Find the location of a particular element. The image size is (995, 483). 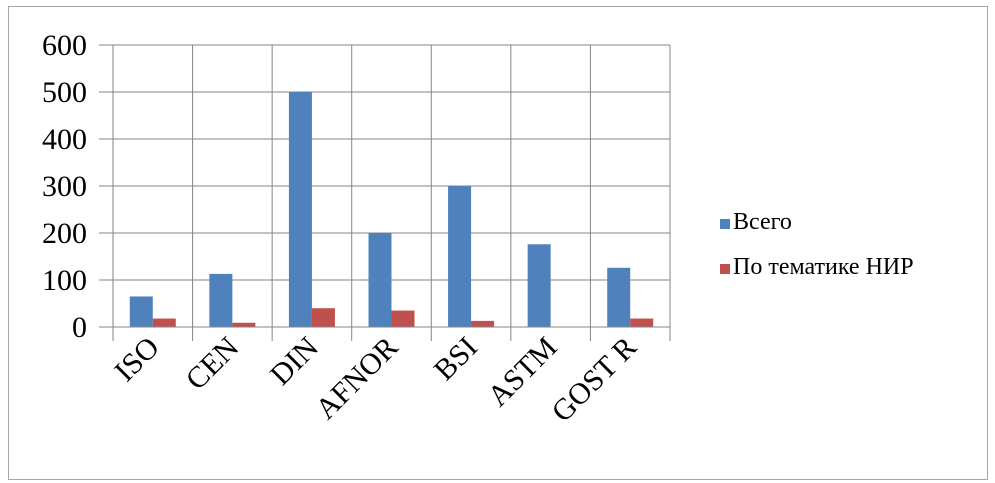

y-tick-label: 0 is located at coordinates (79, 327).